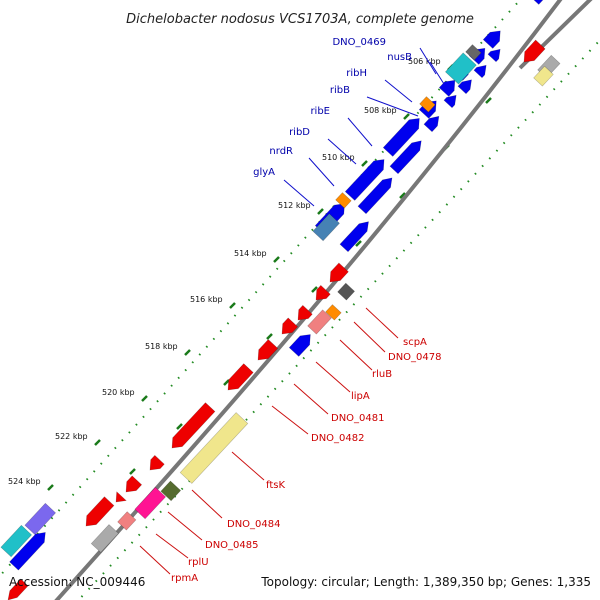 The width and height of the screenshot is (600, 600). Describe the element at coordinates (281, 151) in the screenshot. I see `gene-label-upper: nrdR` at that location.